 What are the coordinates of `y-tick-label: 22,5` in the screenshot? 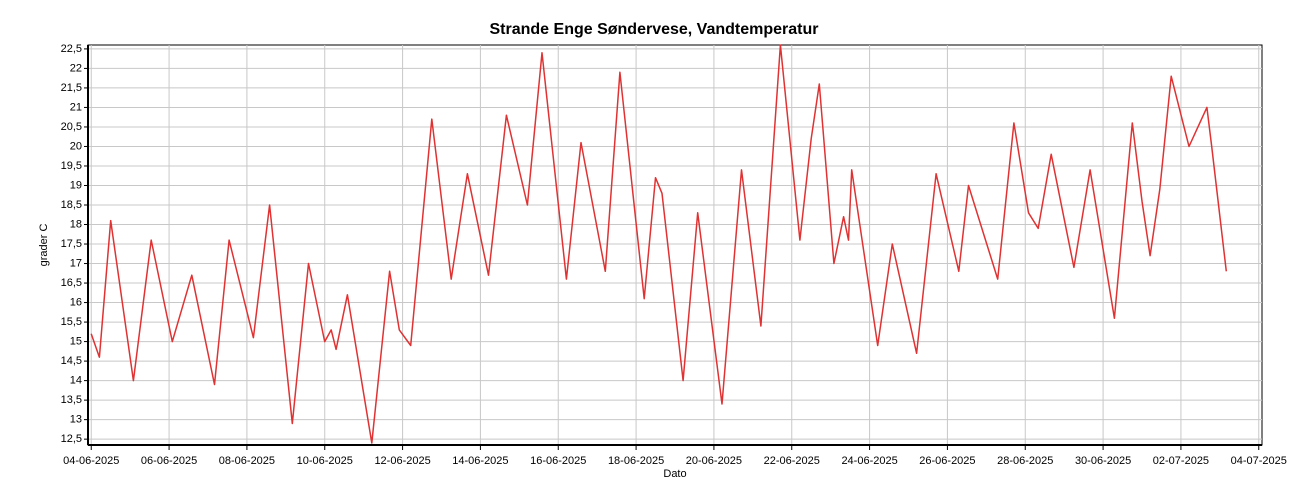 It's located at (71, 49).